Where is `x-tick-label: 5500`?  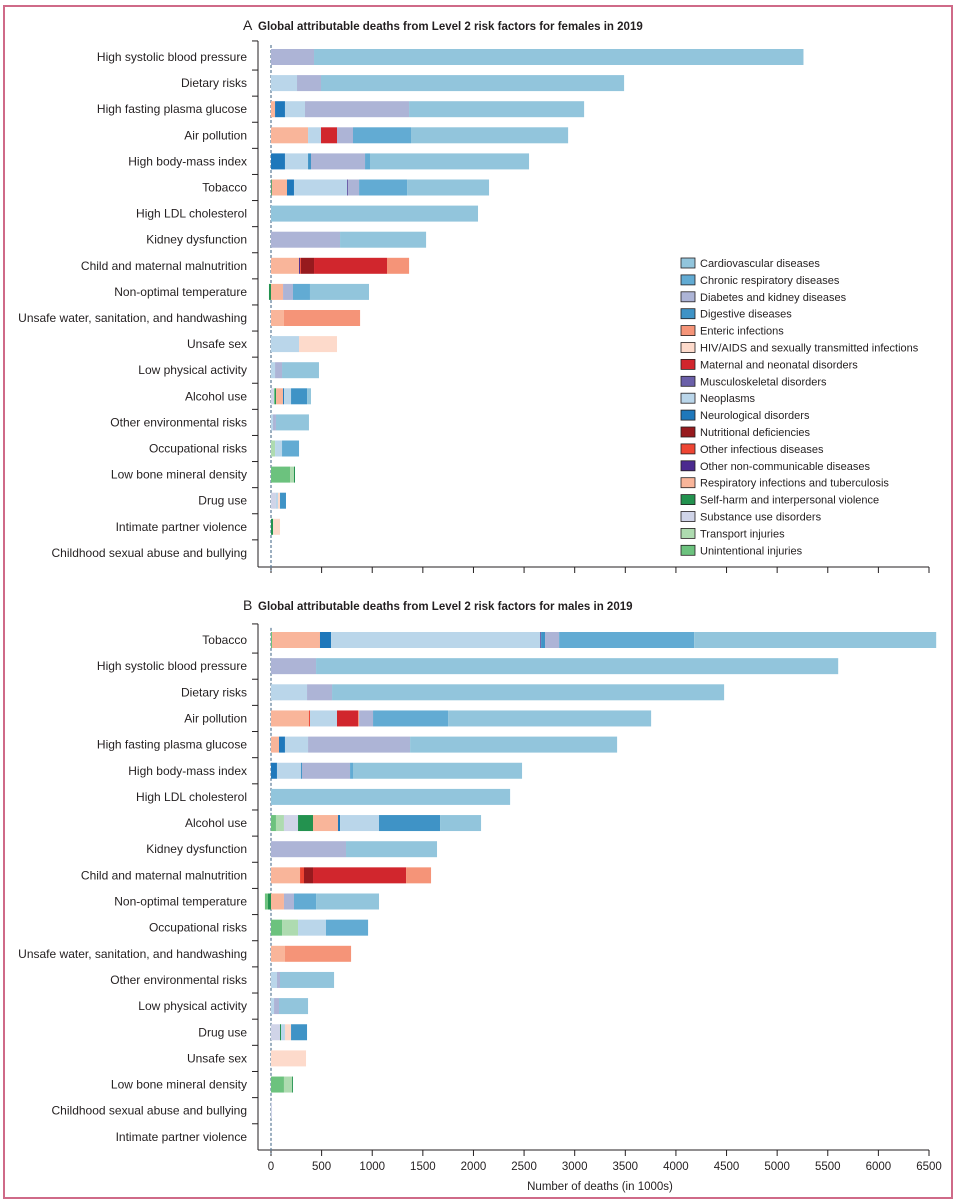
x-tick-label: 5500 is located at coordinates (828, 1167).